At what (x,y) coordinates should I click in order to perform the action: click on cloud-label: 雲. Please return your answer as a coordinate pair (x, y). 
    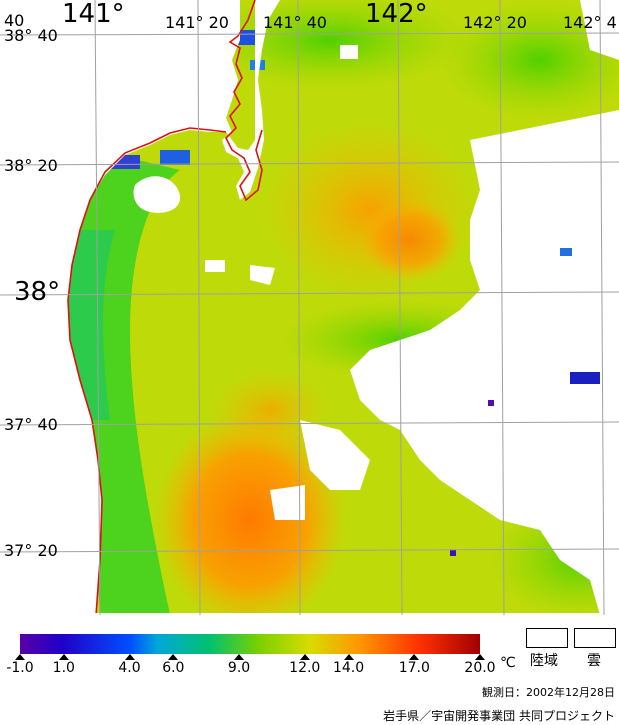
    Looking at the image, I should click on (594, 661).